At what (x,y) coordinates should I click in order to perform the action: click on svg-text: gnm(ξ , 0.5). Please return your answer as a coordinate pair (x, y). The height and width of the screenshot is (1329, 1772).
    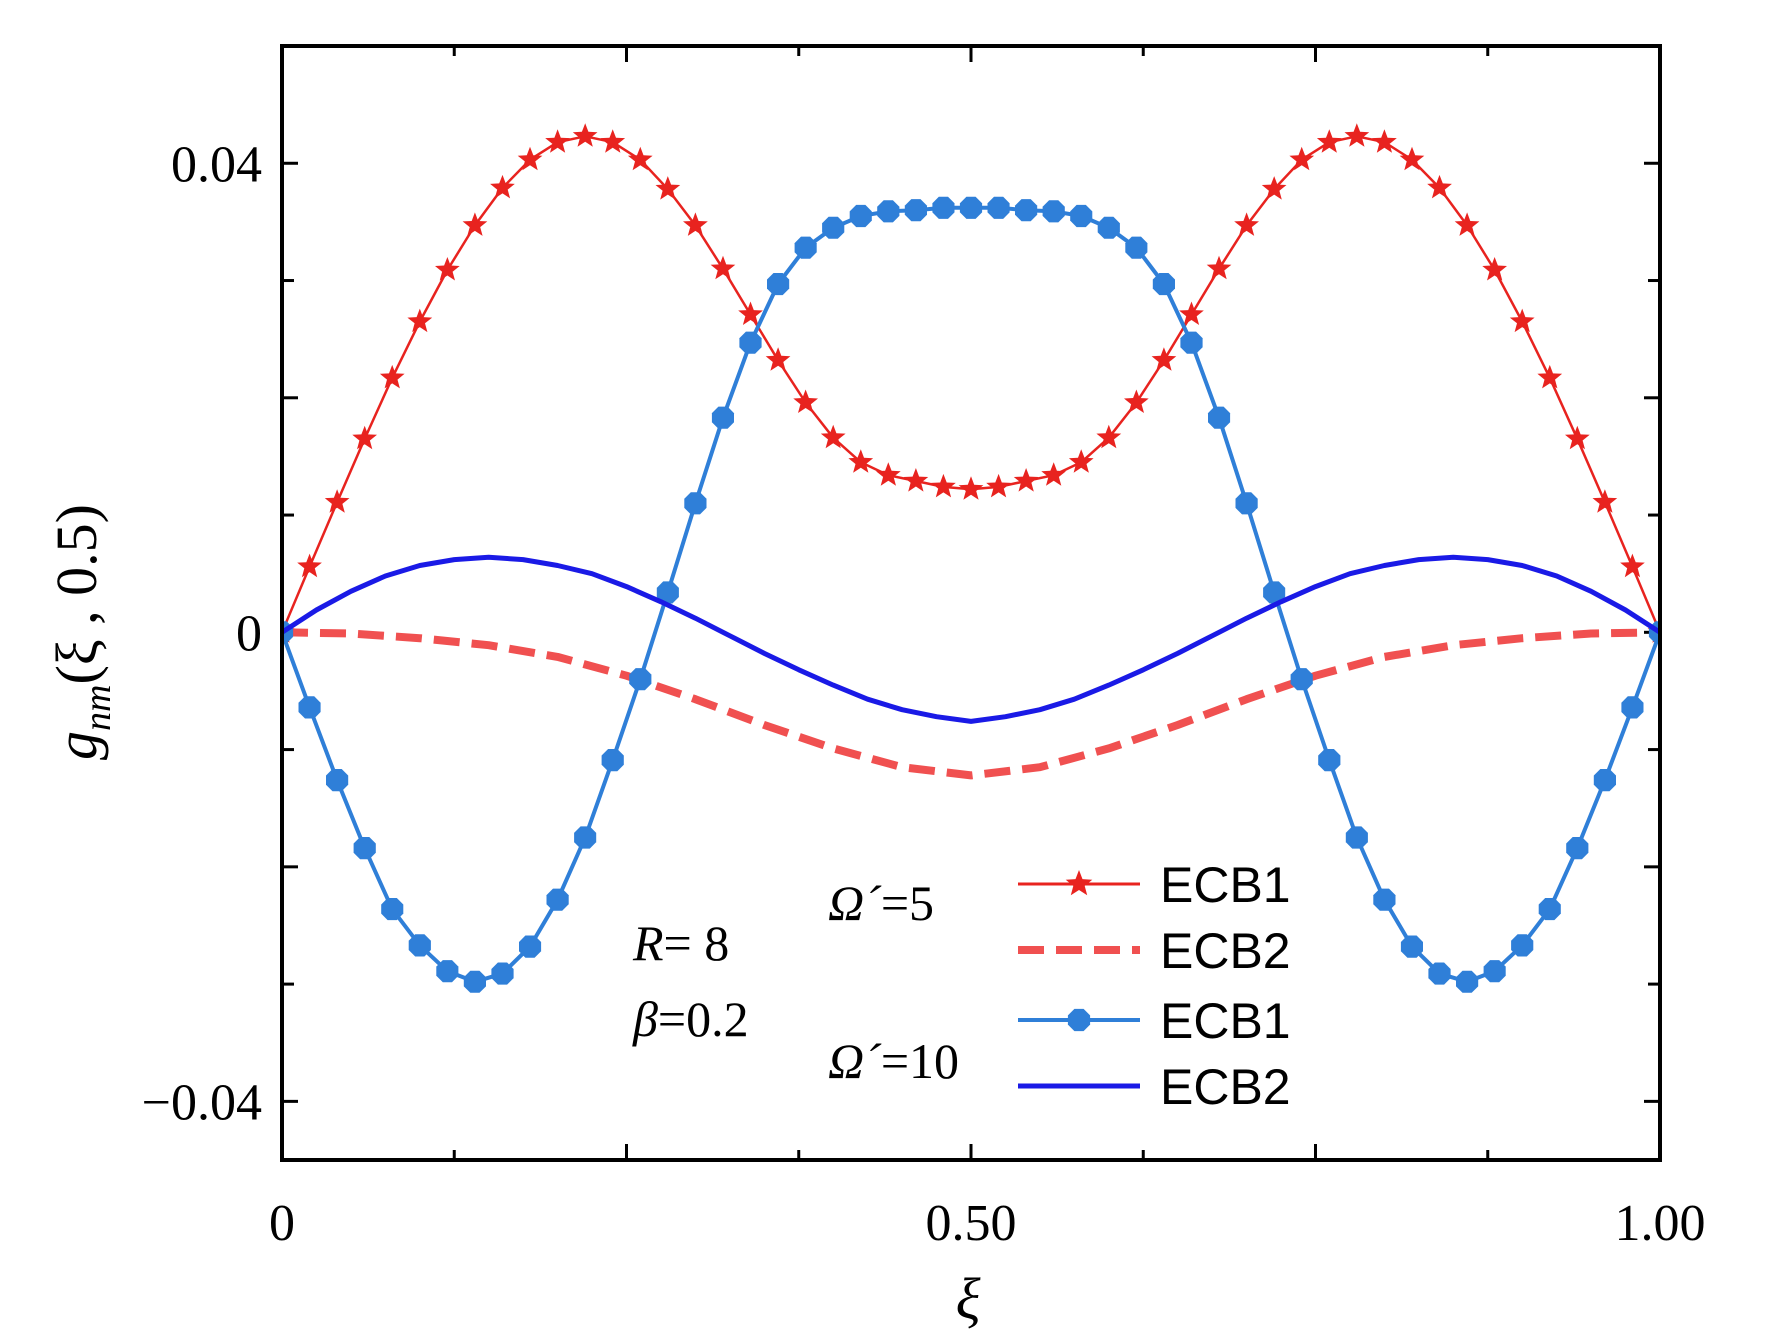
    Looking at the image, I should click on (81, 632).